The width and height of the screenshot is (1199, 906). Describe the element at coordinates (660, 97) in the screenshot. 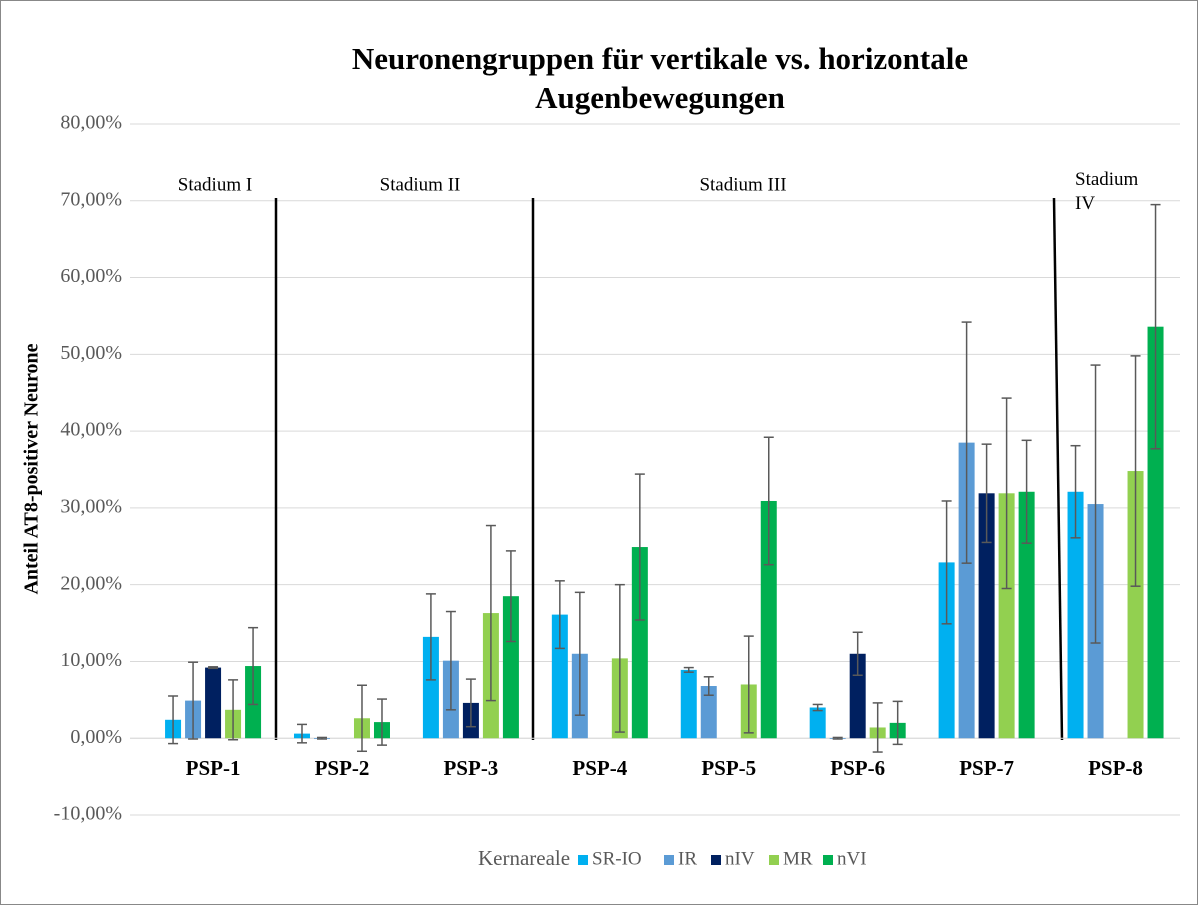

I see `chart-title: Augenbewegungen` at that location.